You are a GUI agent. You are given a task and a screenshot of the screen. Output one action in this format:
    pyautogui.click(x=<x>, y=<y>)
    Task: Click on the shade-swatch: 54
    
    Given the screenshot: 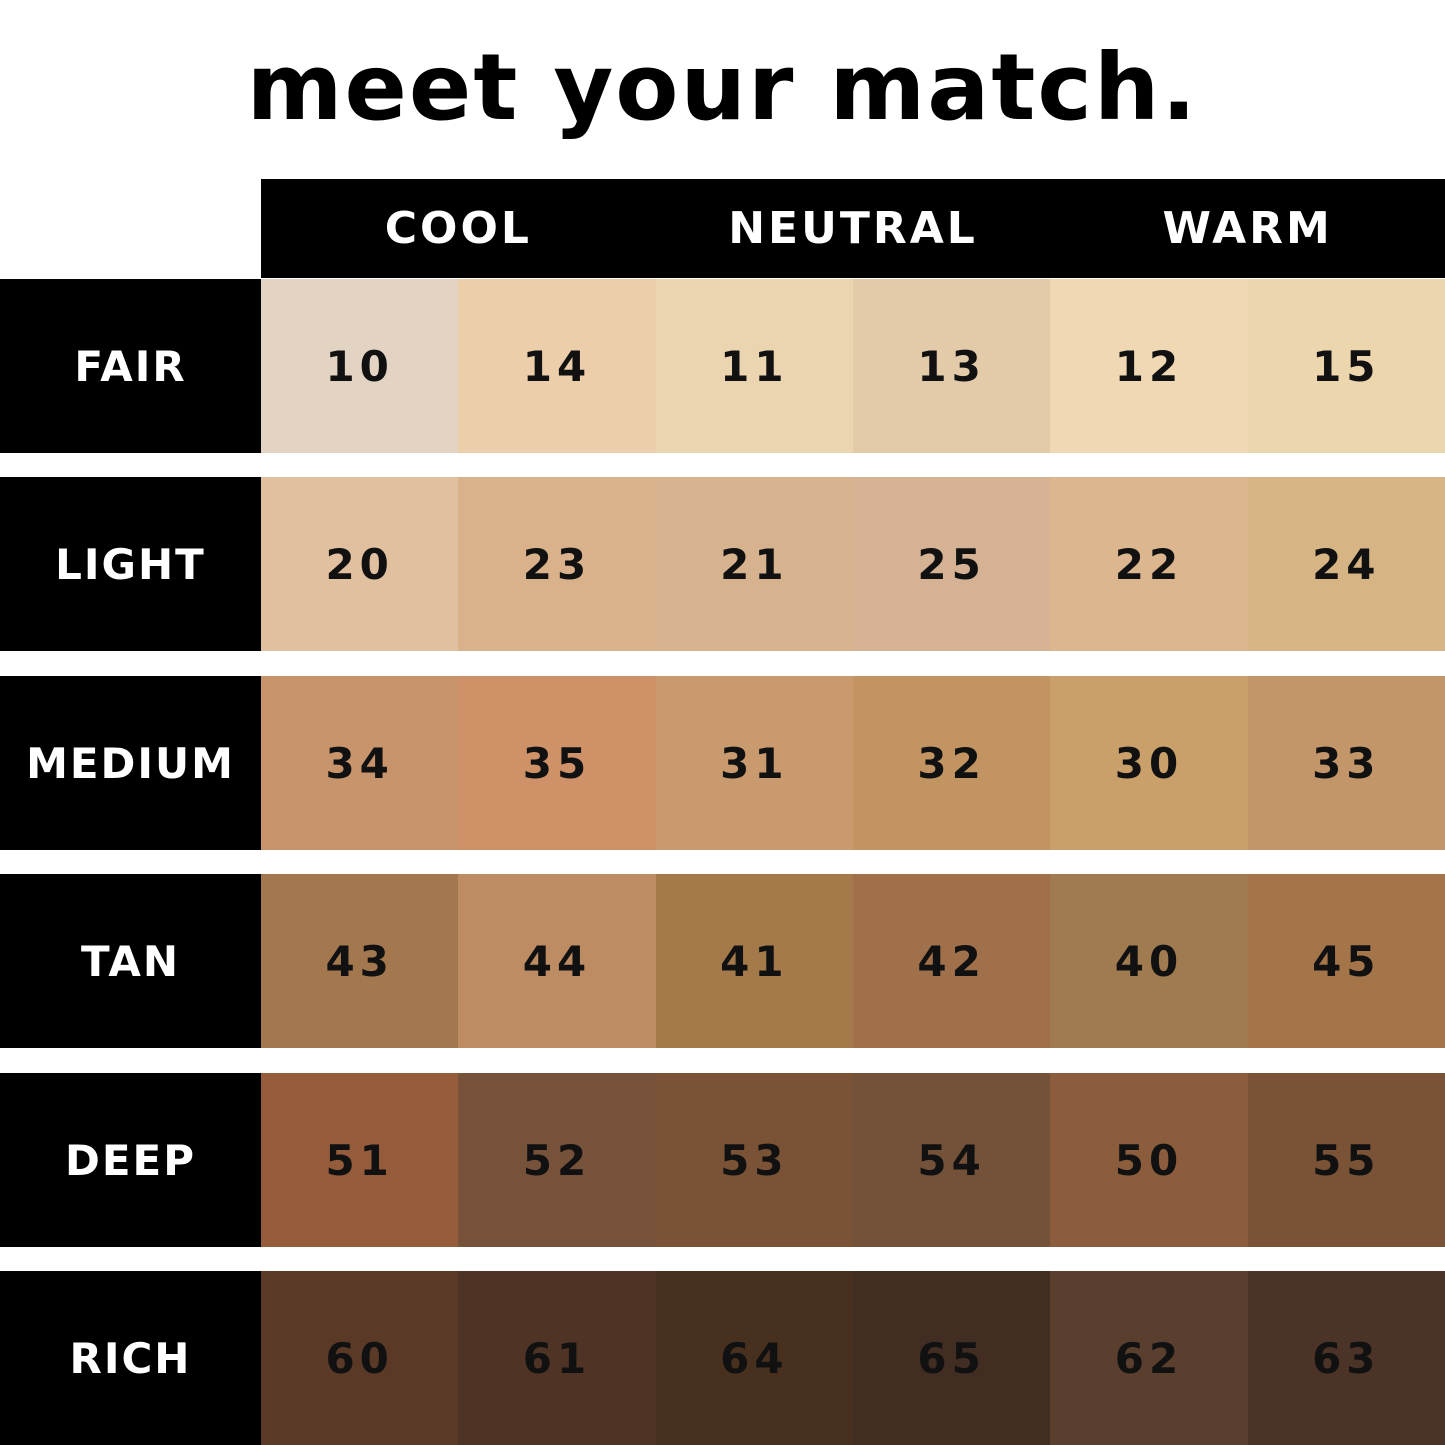 What is the action you would take?
    pyautogui.click(x=951, y=1160)
    